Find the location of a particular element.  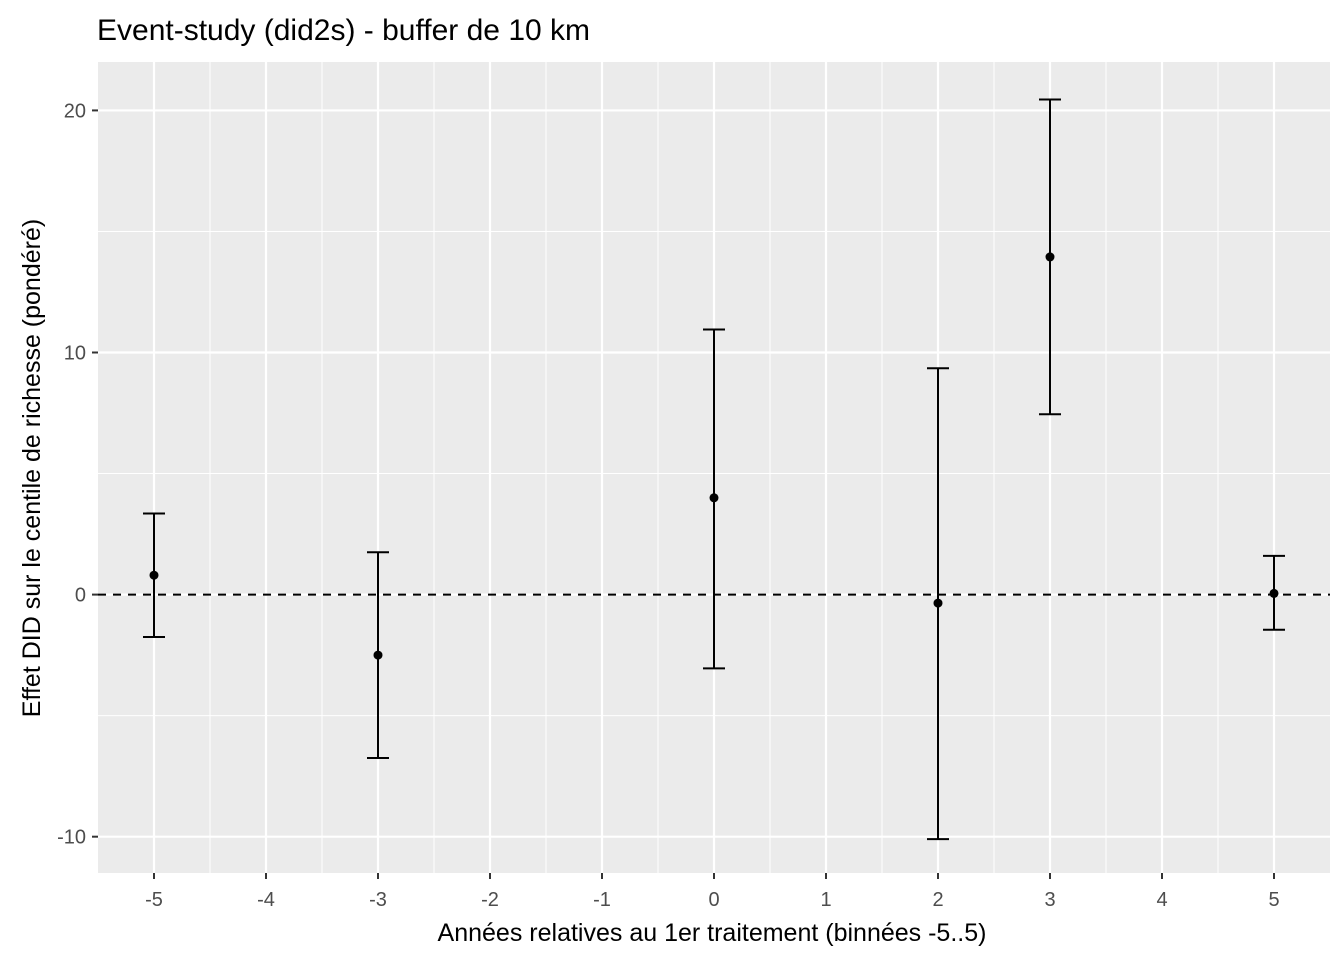

x-tick-label: 1 is located at coordinates (825, 900).